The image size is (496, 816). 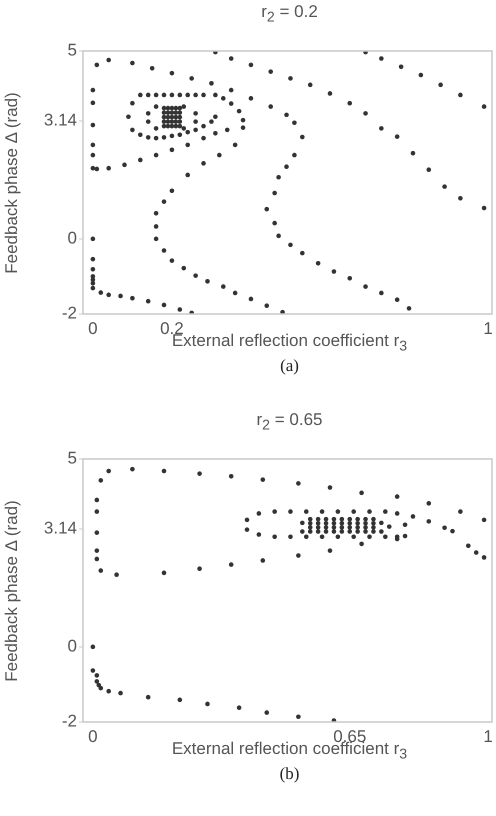 I want to click on y-tick-label: 3.14, so click(x=60, y=528).